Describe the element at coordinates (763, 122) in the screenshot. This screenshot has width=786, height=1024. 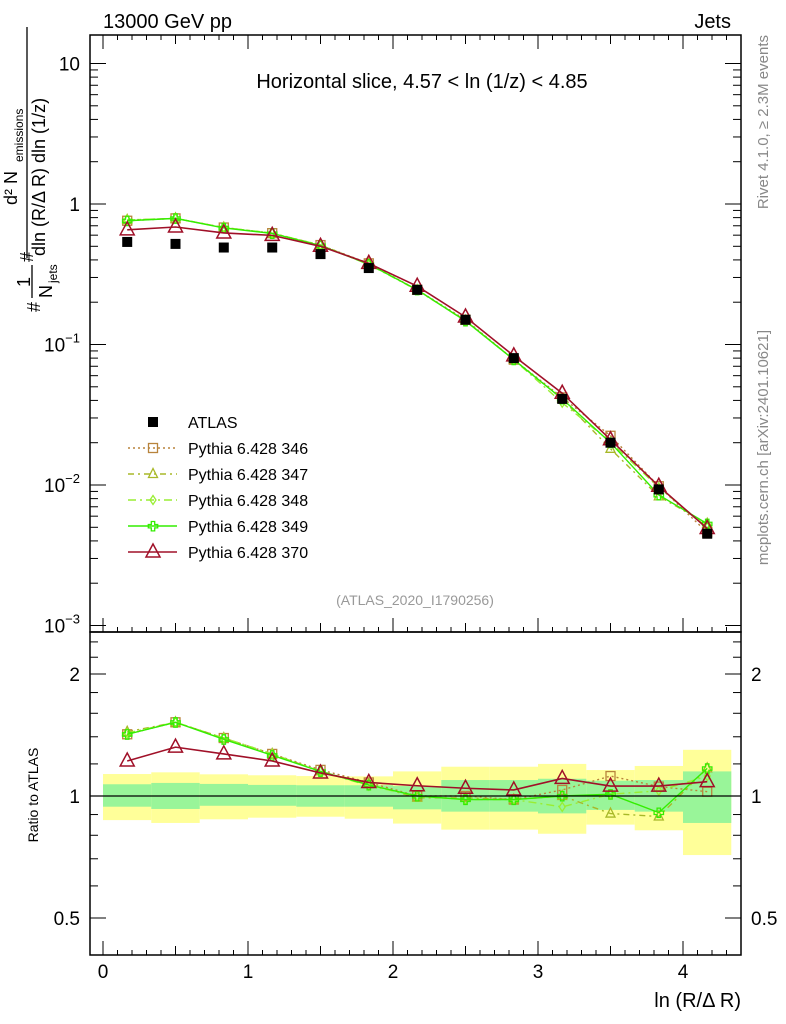
I see `rivet-label: Rivet 4.1.0, ≥ 2.3M events` at that location.